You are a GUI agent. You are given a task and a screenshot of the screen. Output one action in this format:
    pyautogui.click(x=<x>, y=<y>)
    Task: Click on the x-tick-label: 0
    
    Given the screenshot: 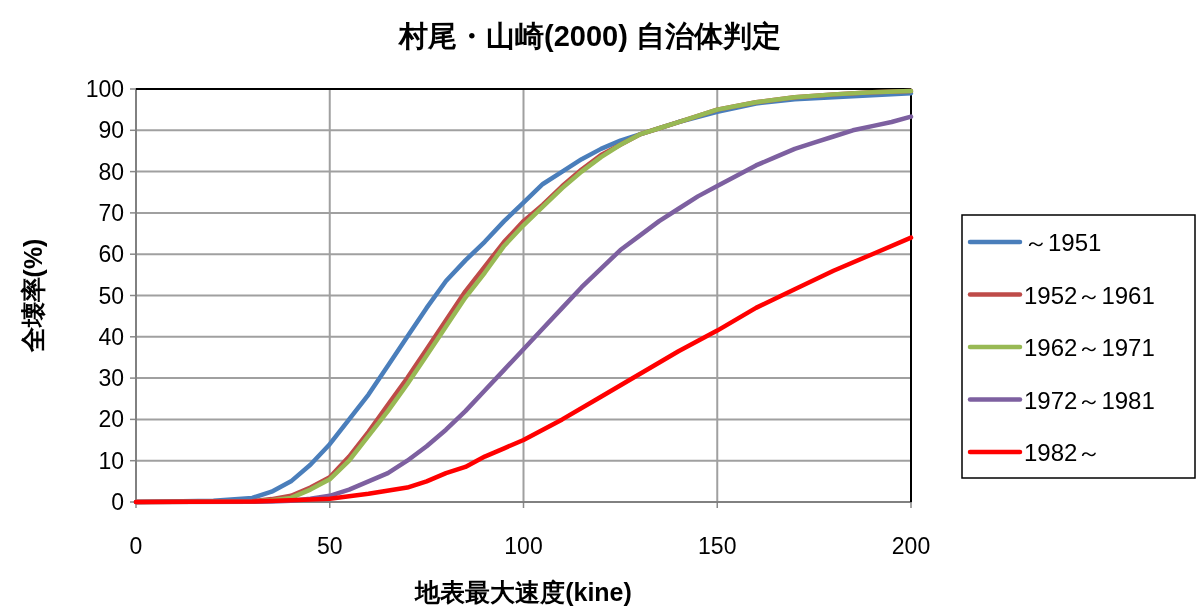 What is the action you would take?
    pyautogui.click(x=136, y=546)
    